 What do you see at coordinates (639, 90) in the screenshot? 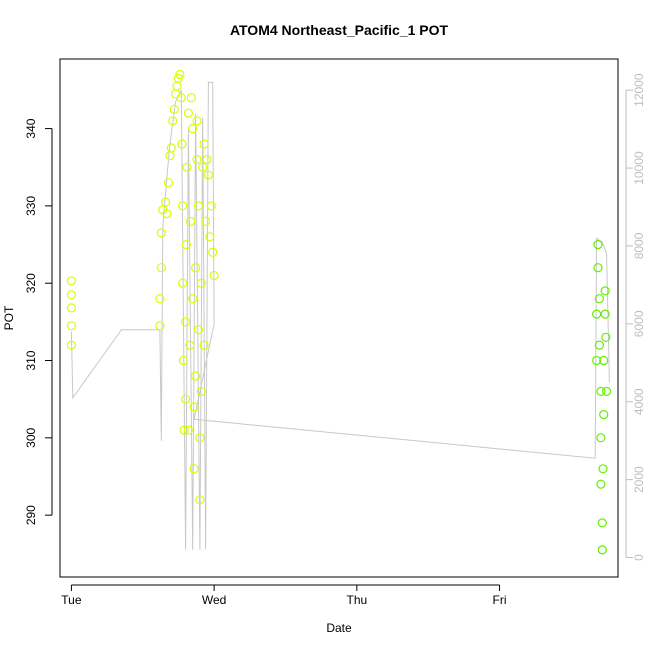
I see `y2-tick-label: 12000` at bounding box center [639, 90].